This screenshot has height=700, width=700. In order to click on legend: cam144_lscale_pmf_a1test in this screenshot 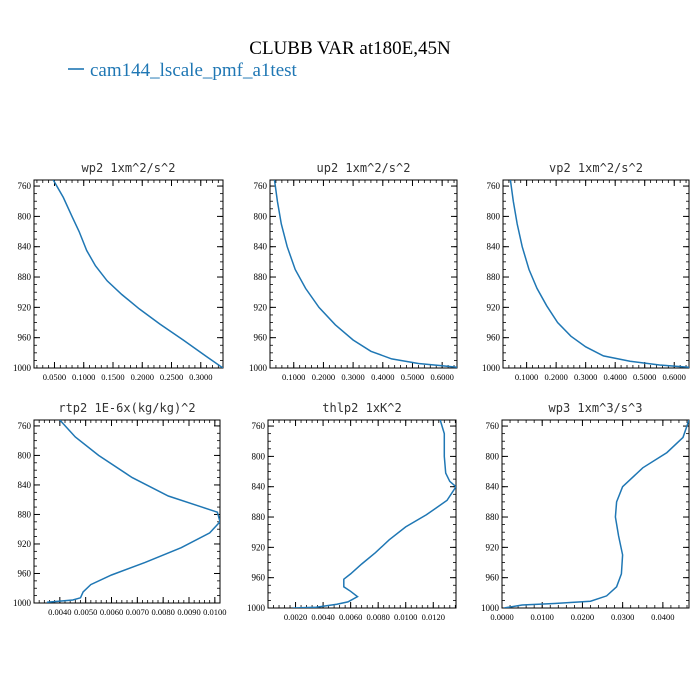, I will do `click(183, 70)`.